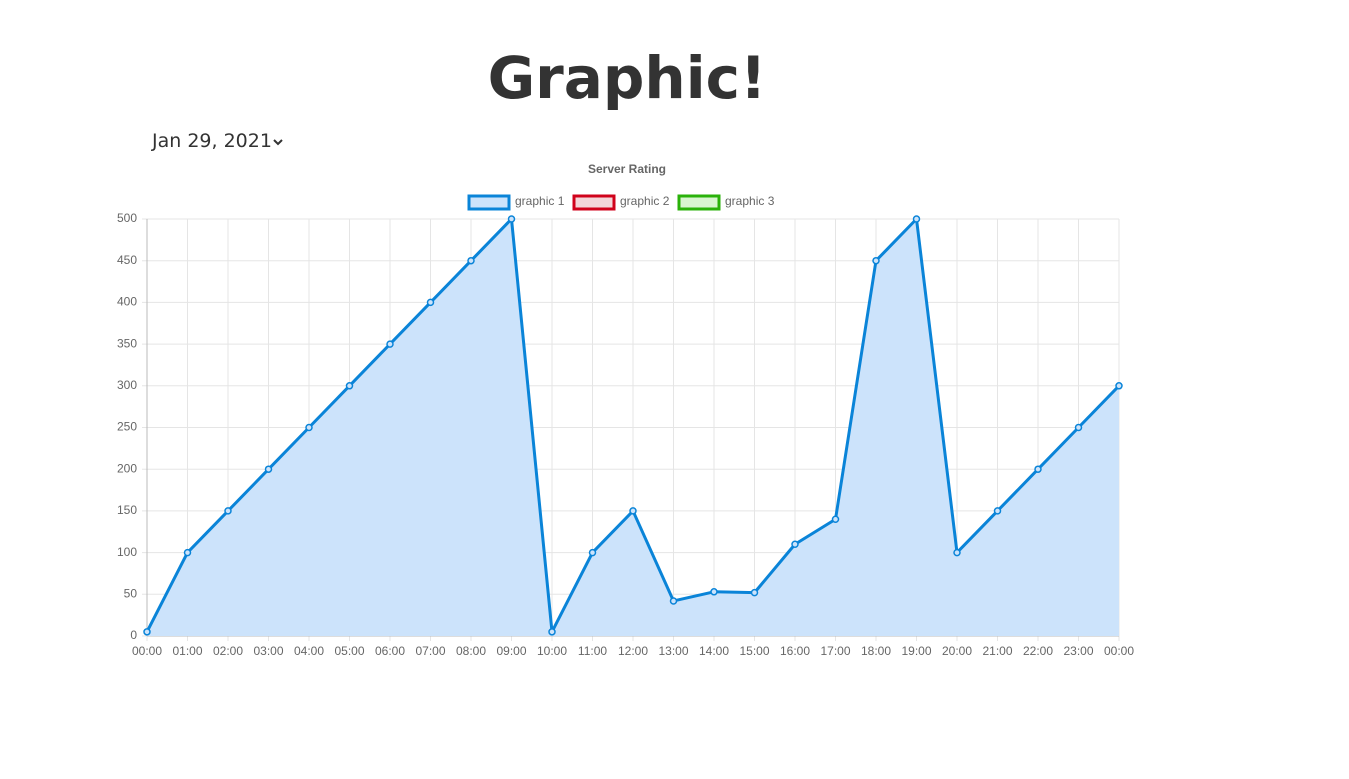  What do you see at coordinates (627, 169) in the screenshot?
I see `chart-title: Server Rating` at bounding box center [627, 169].